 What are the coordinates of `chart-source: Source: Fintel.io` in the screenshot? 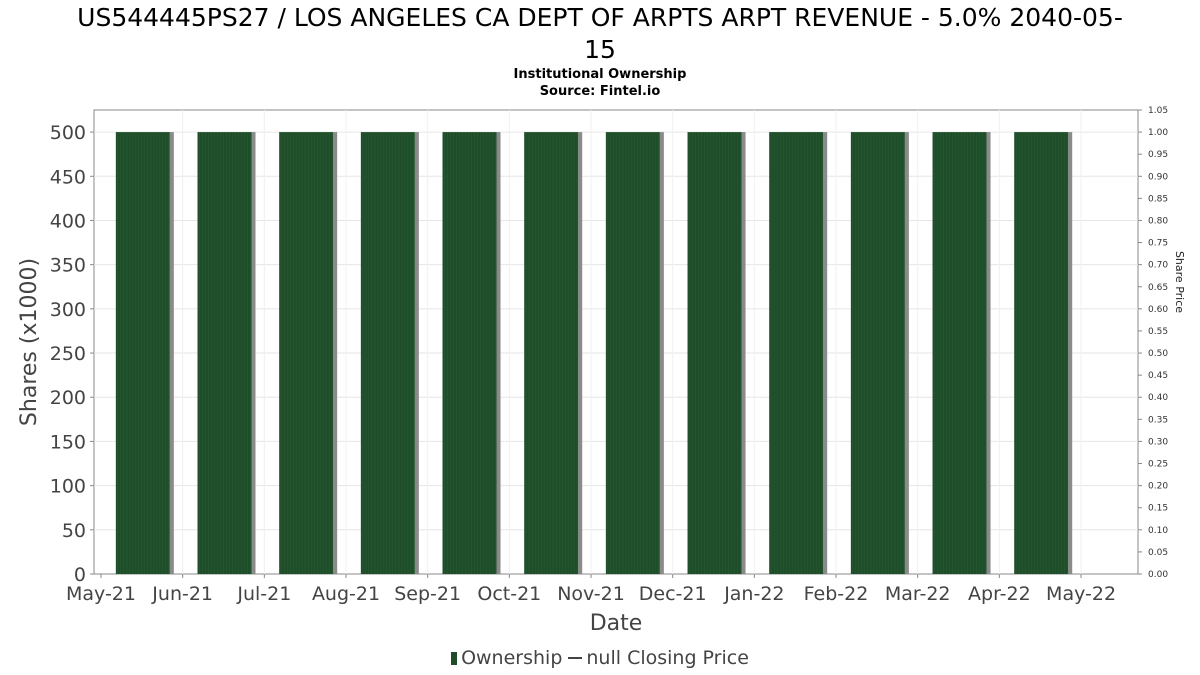 It's located at (600, 91).